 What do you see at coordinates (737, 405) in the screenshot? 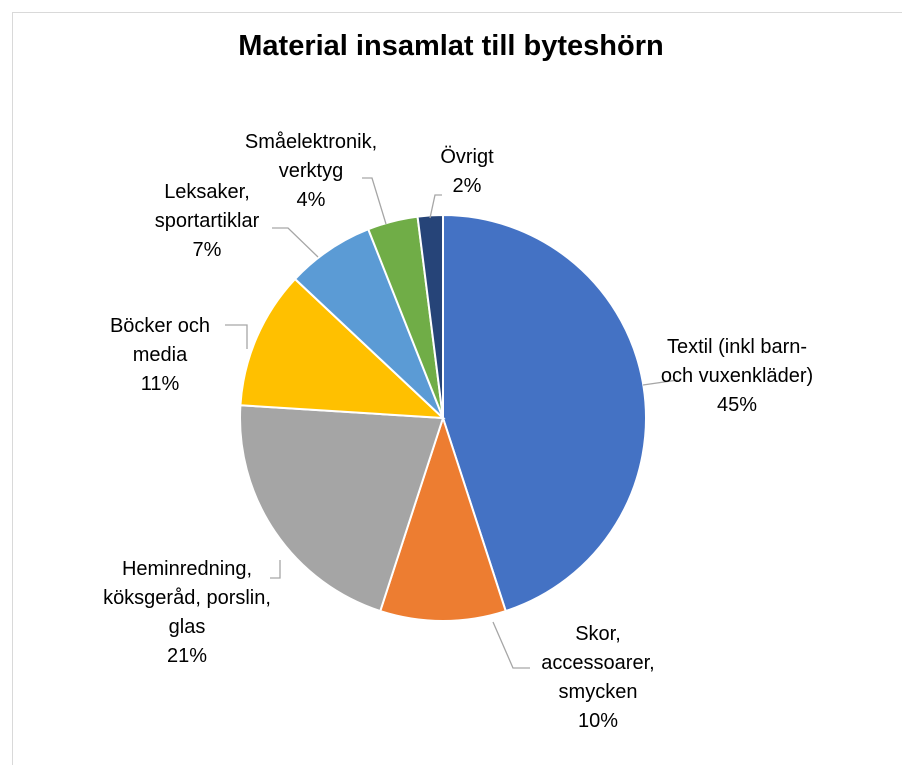
I see `value-label: 45%` at bounding box center [737, 405].